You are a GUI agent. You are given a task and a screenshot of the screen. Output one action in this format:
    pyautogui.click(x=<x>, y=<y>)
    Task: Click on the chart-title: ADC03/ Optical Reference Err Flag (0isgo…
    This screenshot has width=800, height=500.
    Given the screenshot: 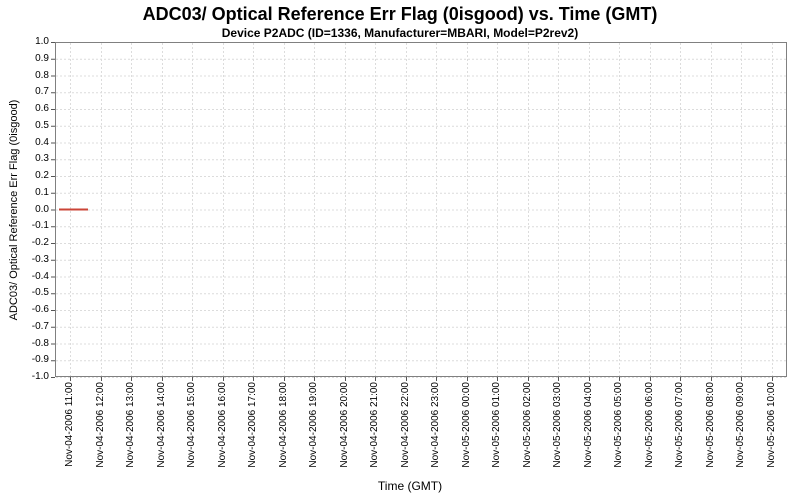 What is the action you would take?
    pyautogui.click(x=400, y=14)
    